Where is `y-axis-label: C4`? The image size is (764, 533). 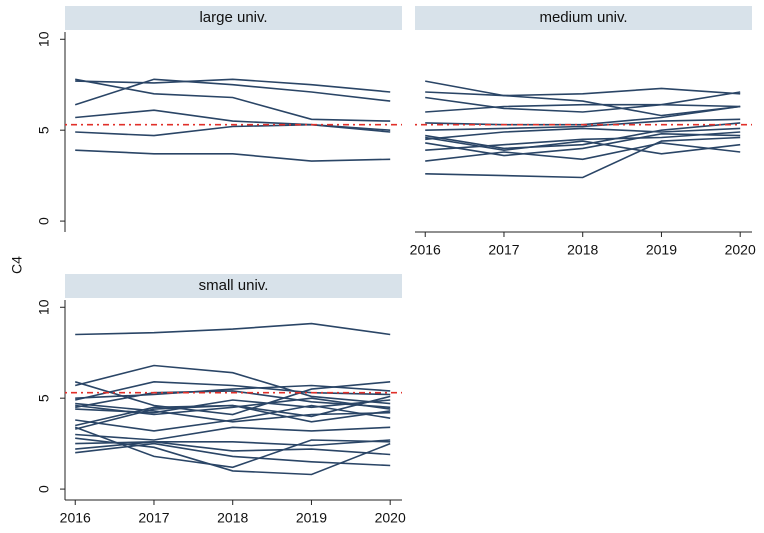
y-axis-label: C4 is located at coordinates (17, 265).